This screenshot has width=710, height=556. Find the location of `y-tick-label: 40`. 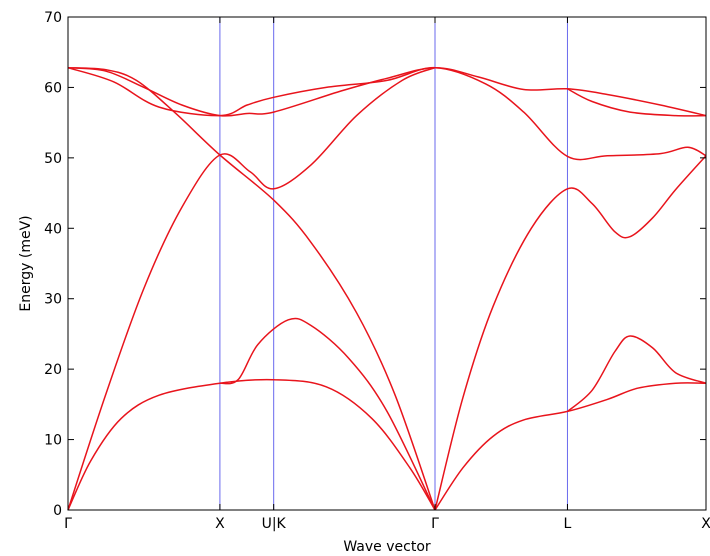

y-tick-label: 40 is located at coordinates (53, 229).